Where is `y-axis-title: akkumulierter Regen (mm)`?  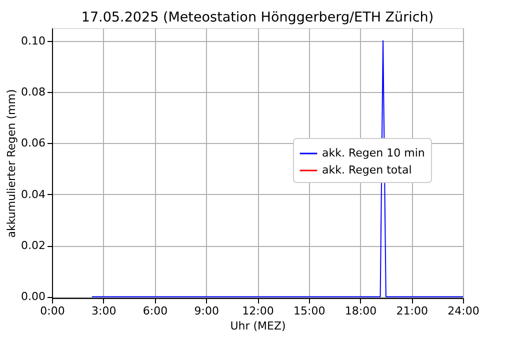
y-axis-title: akkumulierter Regen (mm) is located at coordinates (11, 163).